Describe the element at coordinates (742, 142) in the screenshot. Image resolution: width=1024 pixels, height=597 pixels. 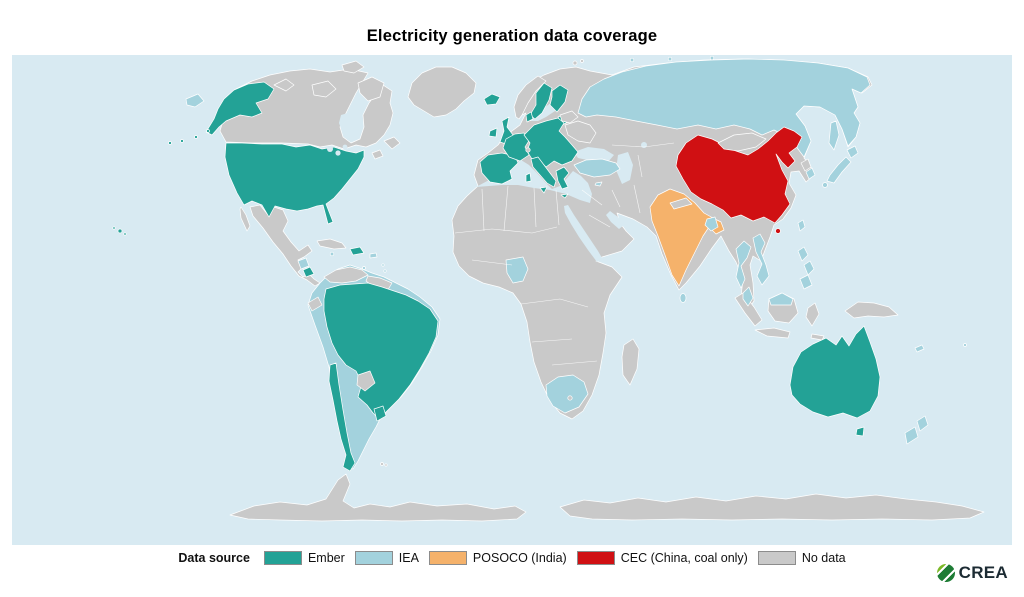
I see `country-mongolia` at that location.